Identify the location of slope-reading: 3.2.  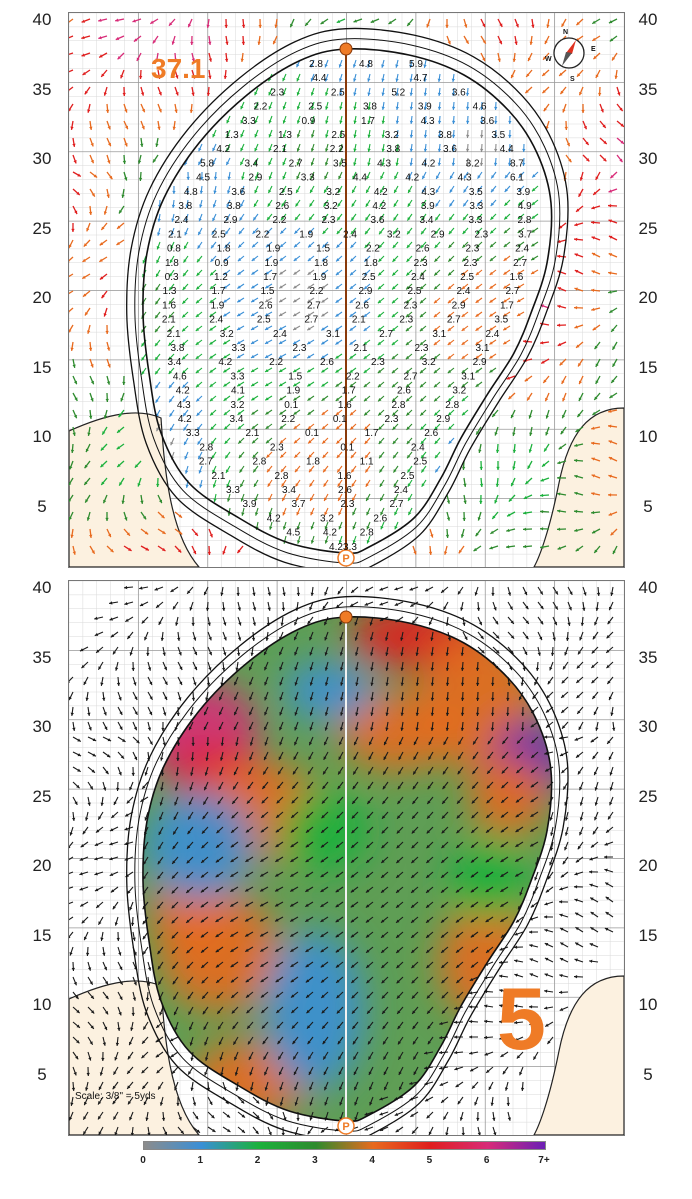
(331, 206).